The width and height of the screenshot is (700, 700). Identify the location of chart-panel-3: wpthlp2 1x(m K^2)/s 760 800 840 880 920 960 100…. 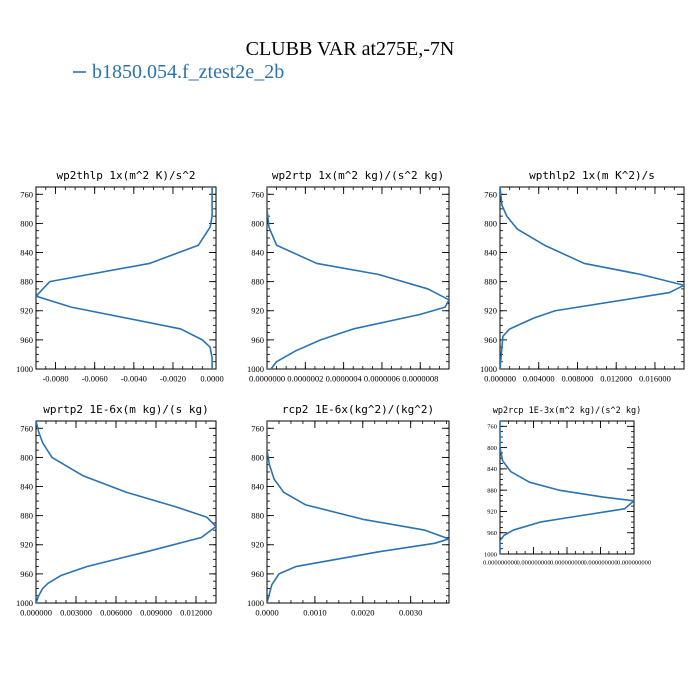
(582, 276).